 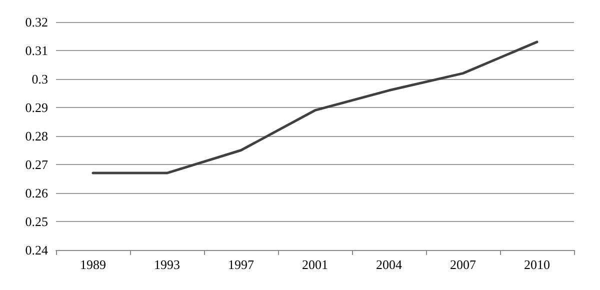 What do you see at coordinates (36, 107) in the screenshot?
I see `y-tick-label: 0.29` at bounding box center [36, 107].